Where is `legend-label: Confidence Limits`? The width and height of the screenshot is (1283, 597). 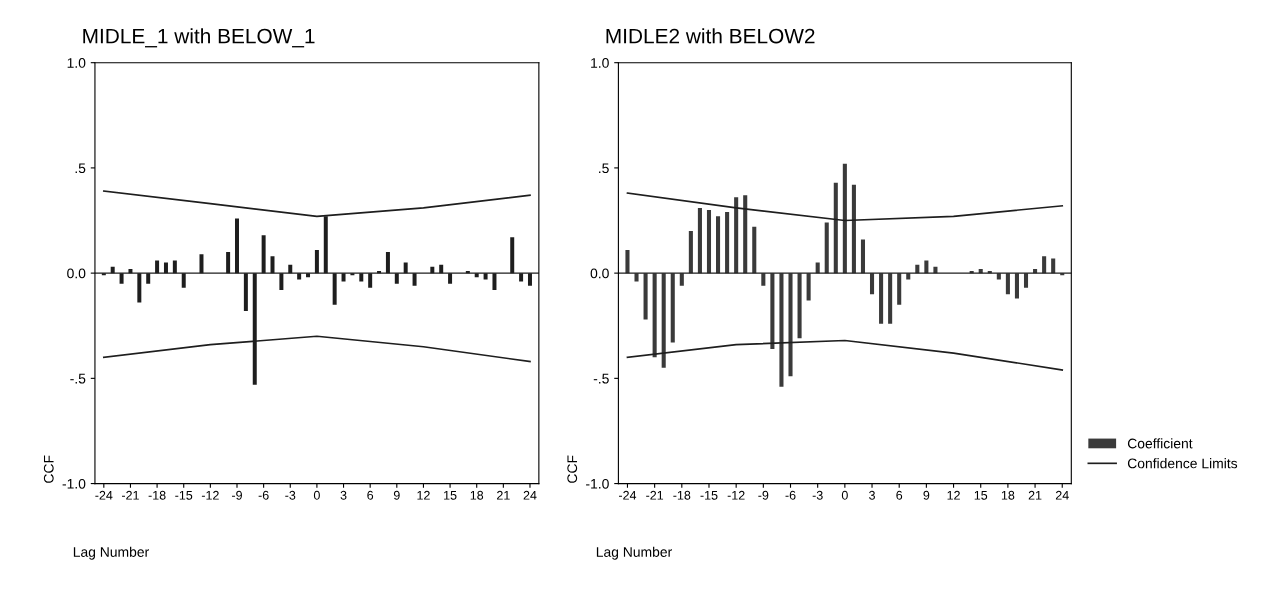 legend-label: Confidence Limits is located at coordinates (1182, 463).